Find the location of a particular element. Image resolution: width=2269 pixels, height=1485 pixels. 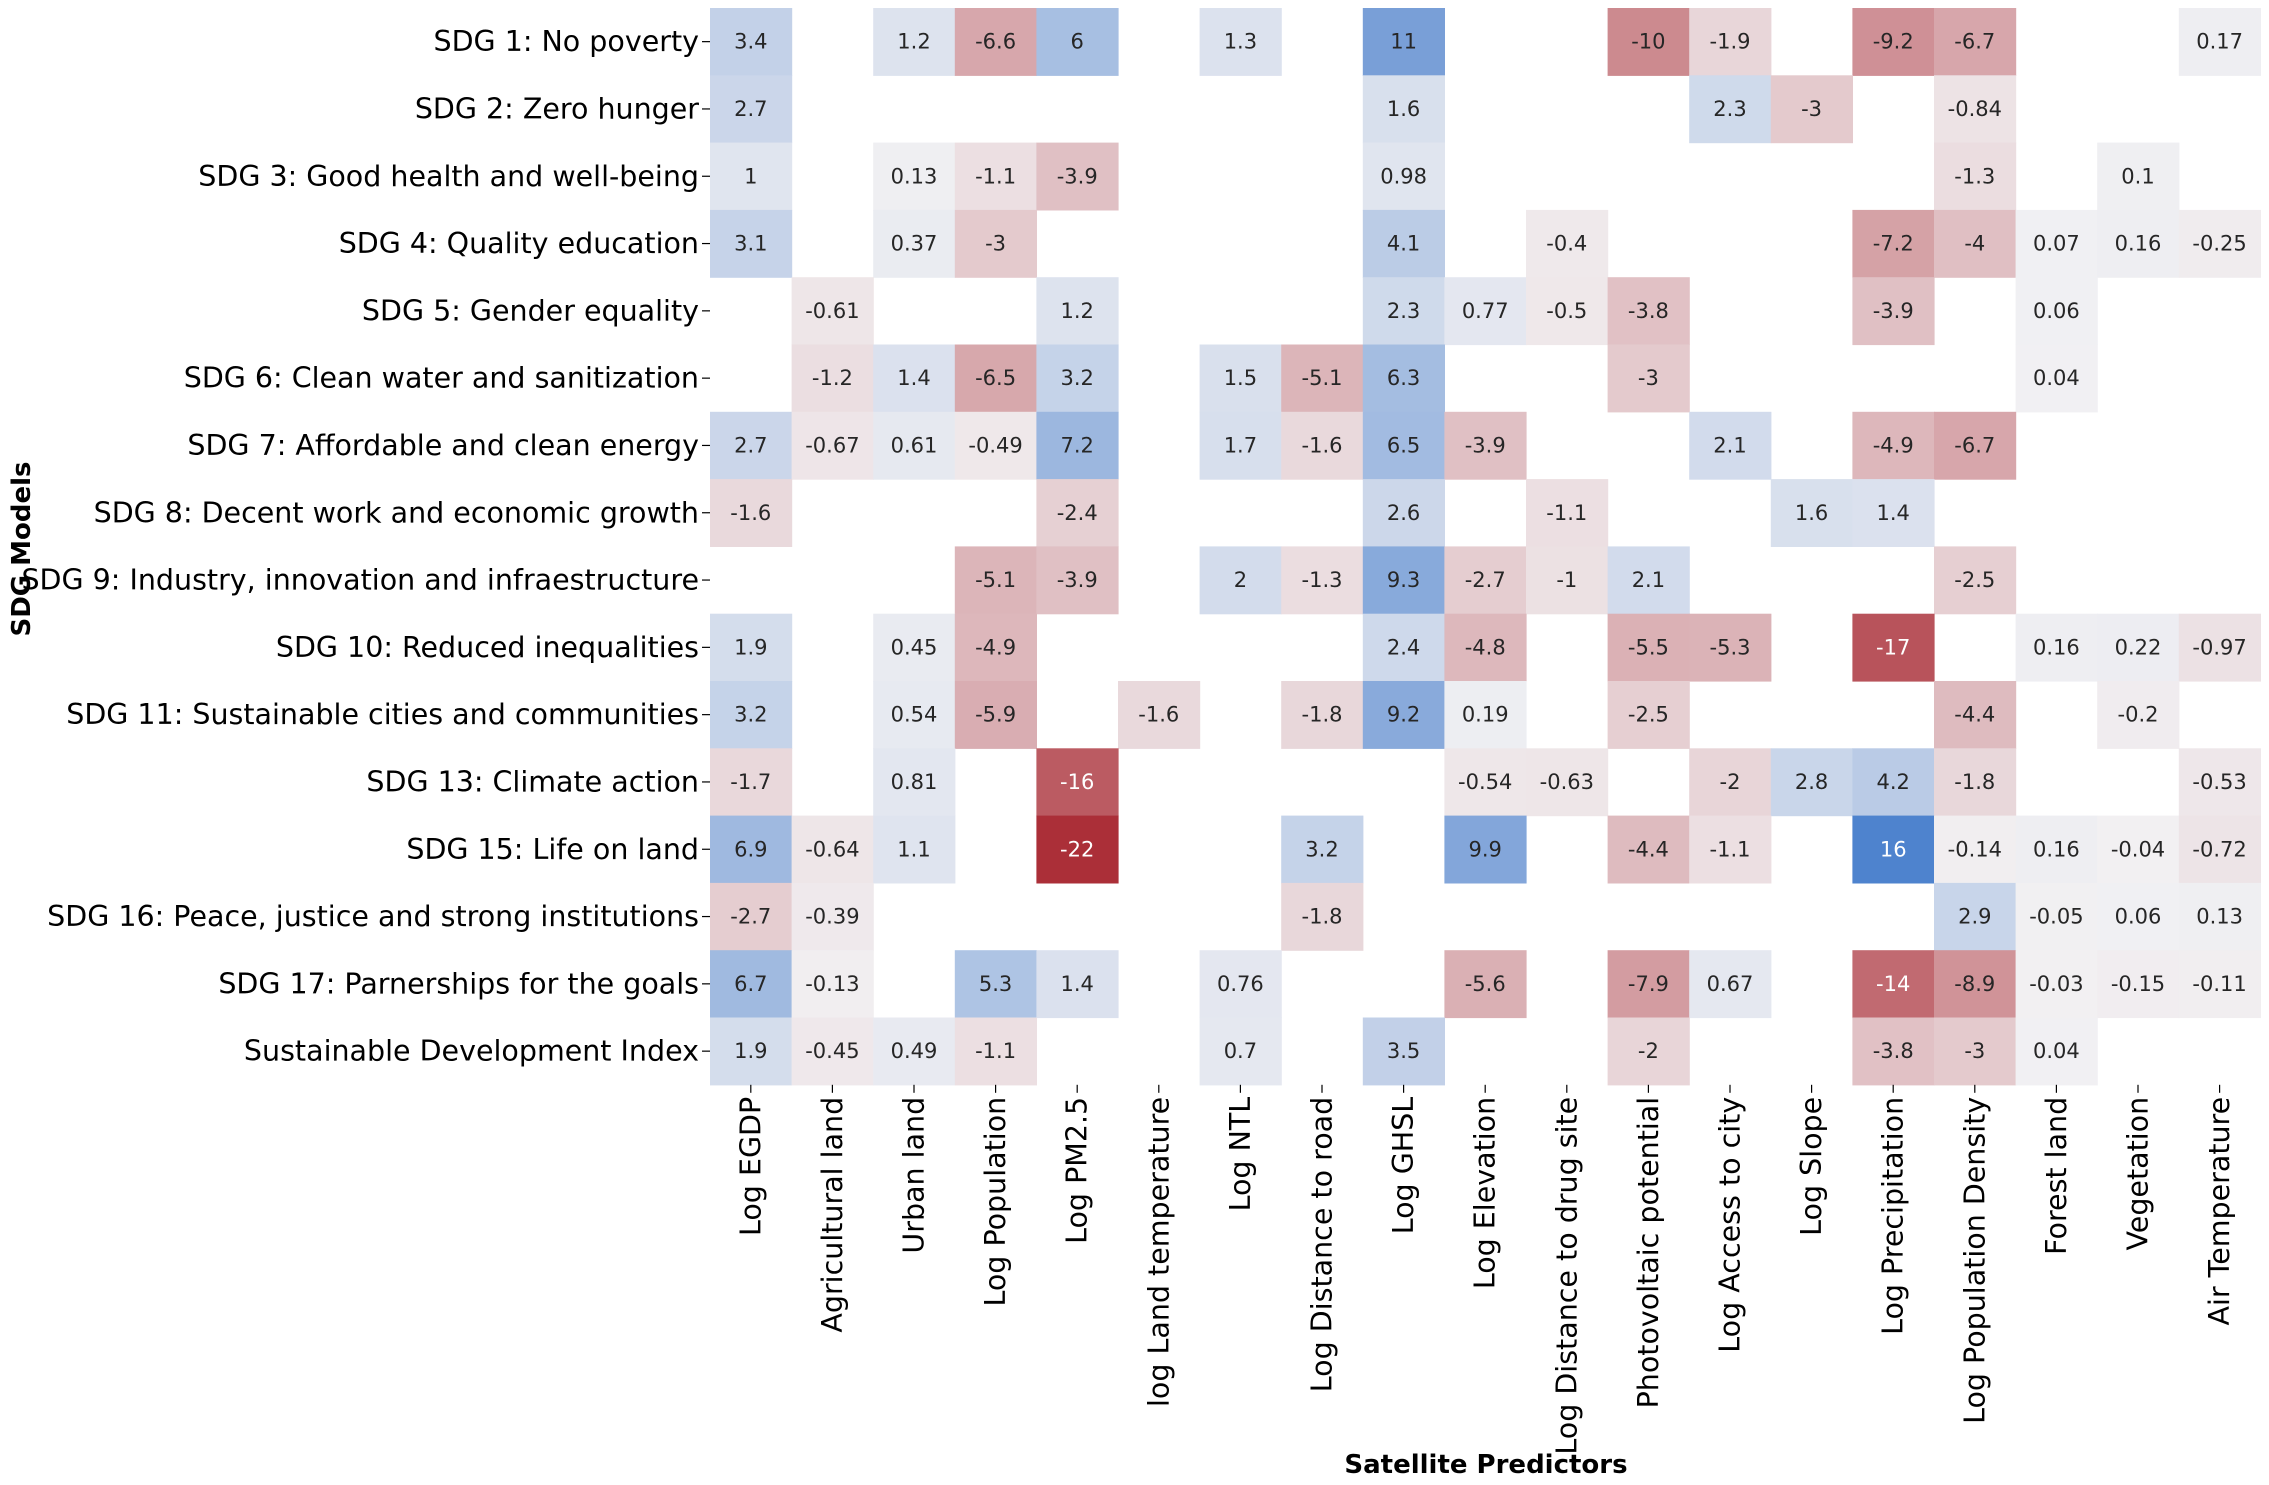

cell-value-label: 6.7 is located at coordinates (750, 984).